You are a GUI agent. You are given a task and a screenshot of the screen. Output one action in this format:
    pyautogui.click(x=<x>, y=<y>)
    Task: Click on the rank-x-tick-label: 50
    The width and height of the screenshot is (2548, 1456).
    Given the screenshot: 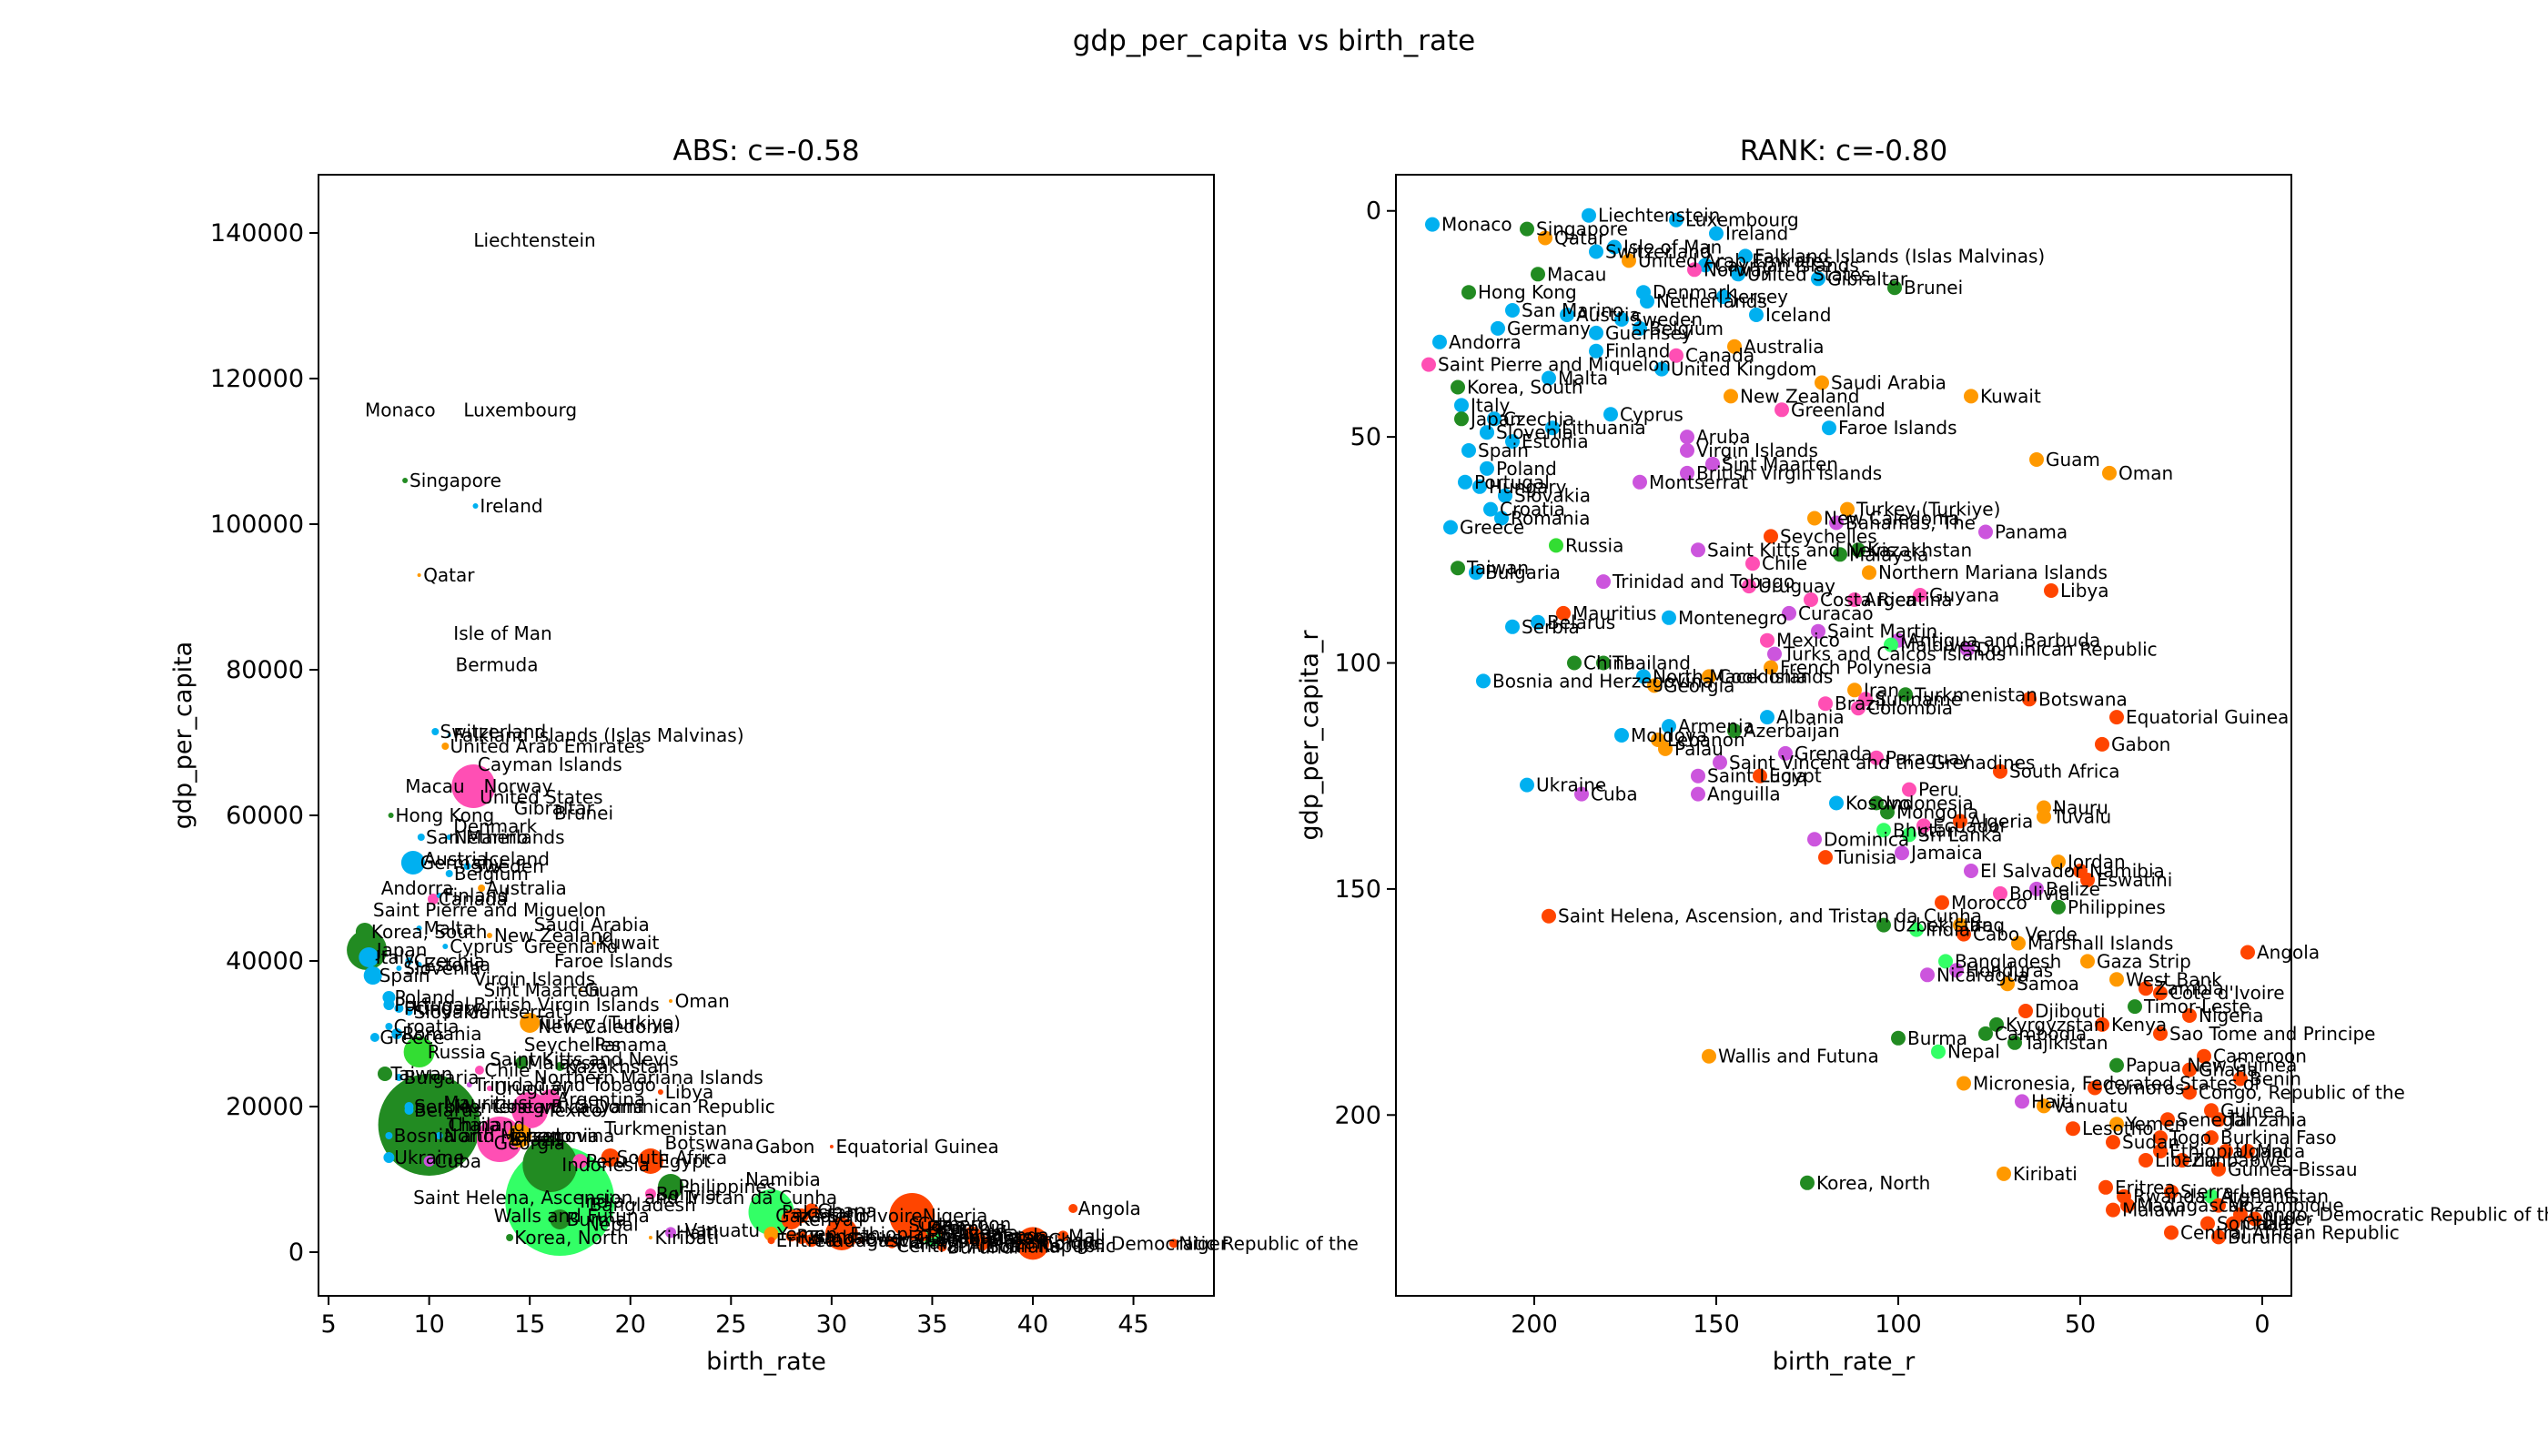 What is the action you would take?
    pyautogui.click(x=2081, y=1325)
    